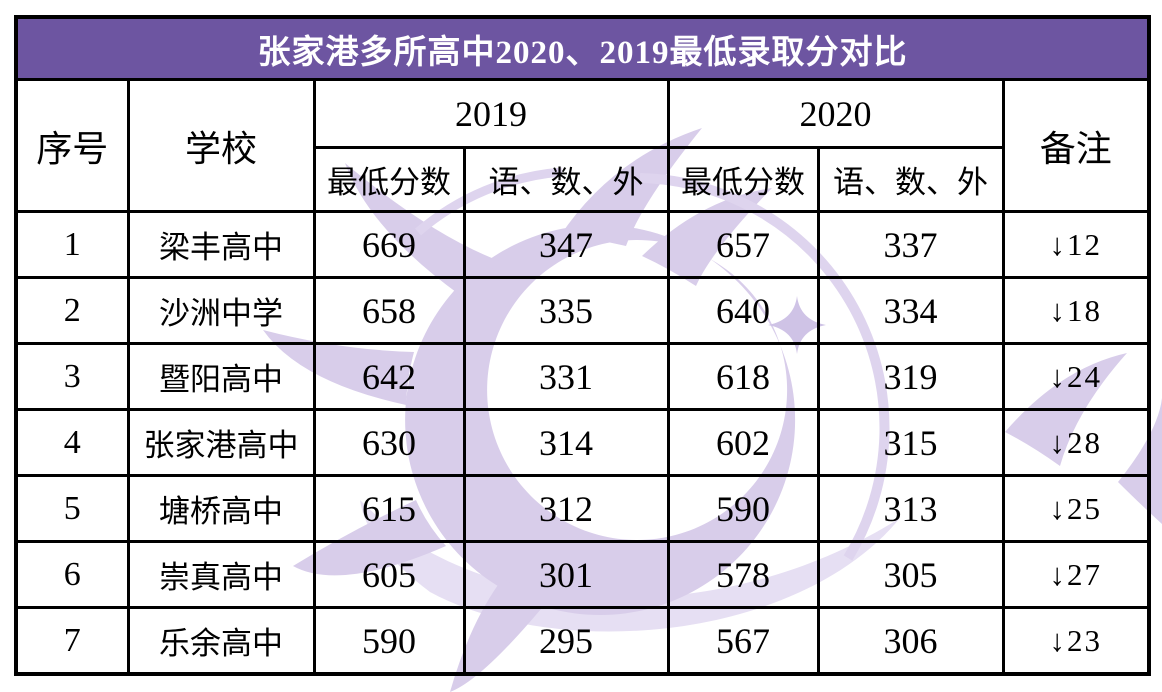 The width and height of the screenshot is (1162, 692). I want to click on cell-min-2019: 605, so click(389, 574).